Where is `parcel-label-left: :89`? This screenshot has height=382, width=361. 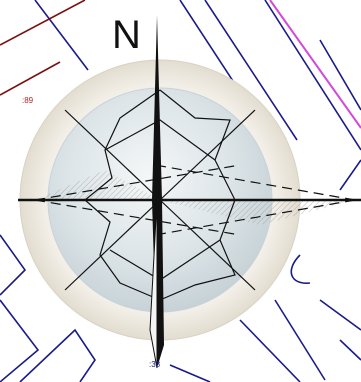
parcel-label-left: :89 is located at coordinates (28, 100).